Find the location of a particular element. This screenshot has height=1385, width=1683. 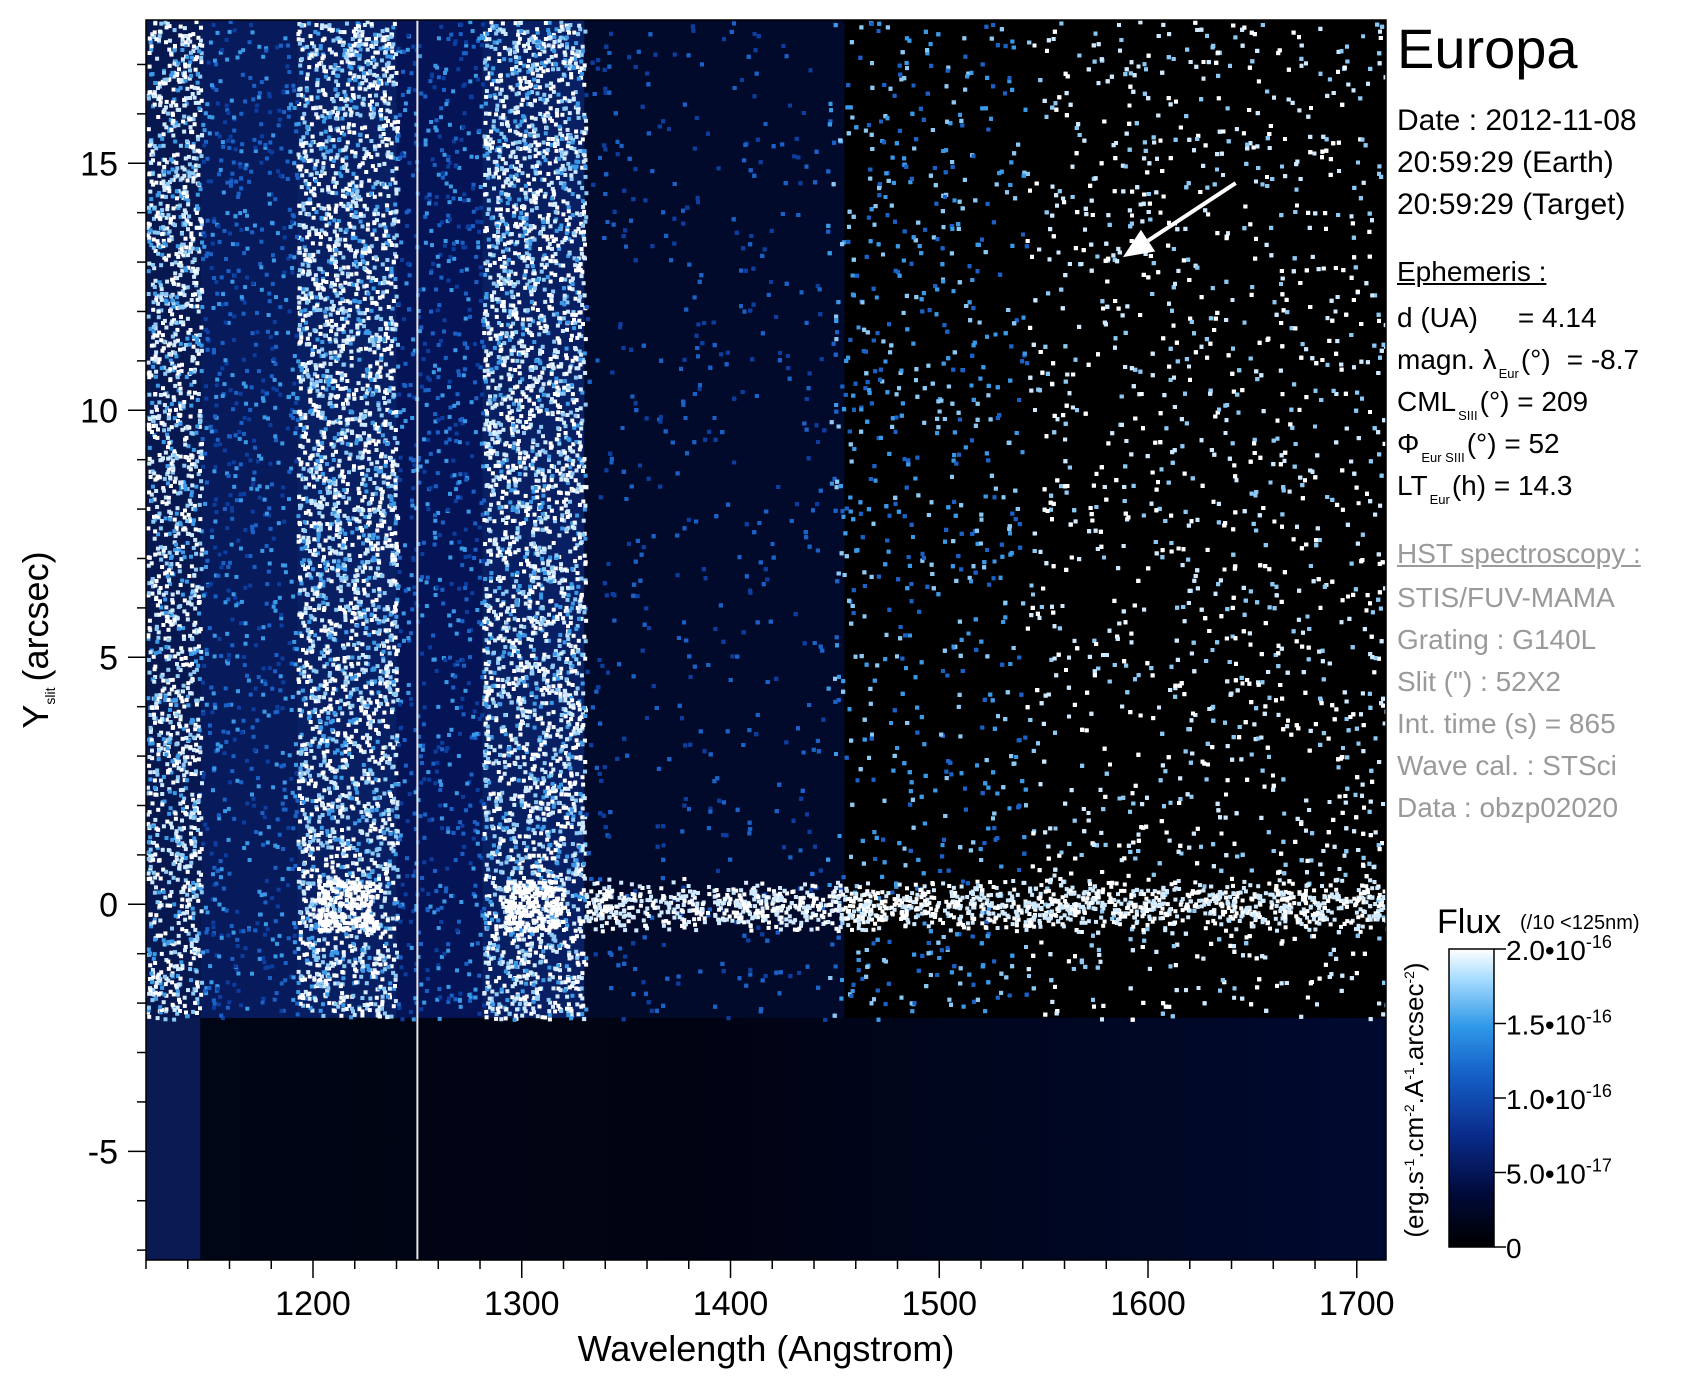

phi-sub: Eur SIII is located at coordinates (1443, 457).